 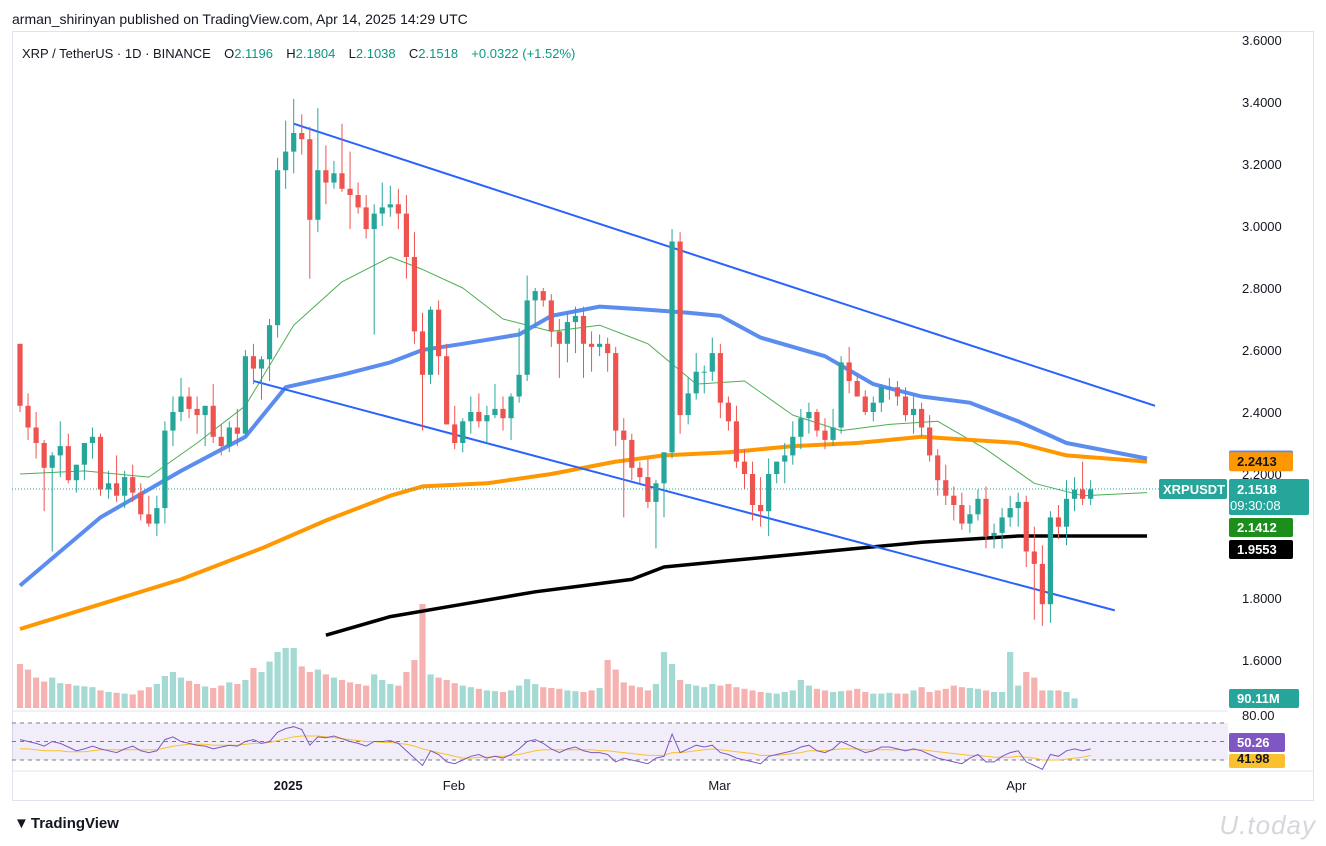 I want to click on volume-tag: 90.11M, so click(x=1258, y=698).